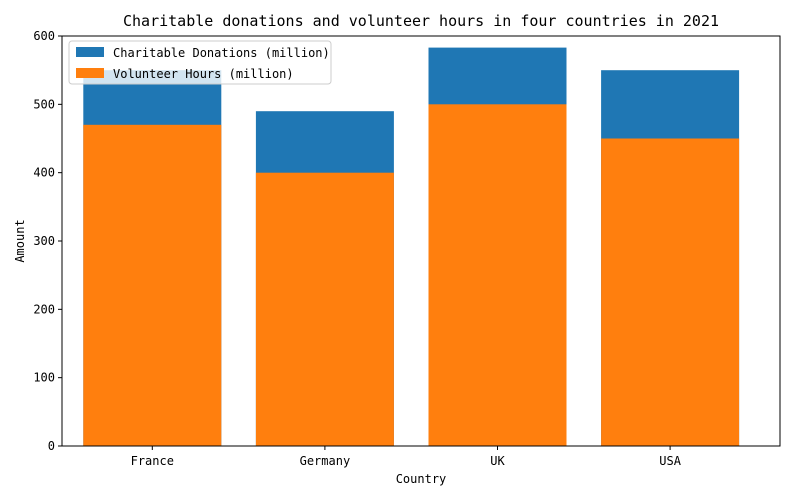 This screenshot has width=800, height=500. What do you see at coordinates (324, 309) in the screenshot?
I see `bar-volunteer-hours-germany` at bounding box center [324, 309].